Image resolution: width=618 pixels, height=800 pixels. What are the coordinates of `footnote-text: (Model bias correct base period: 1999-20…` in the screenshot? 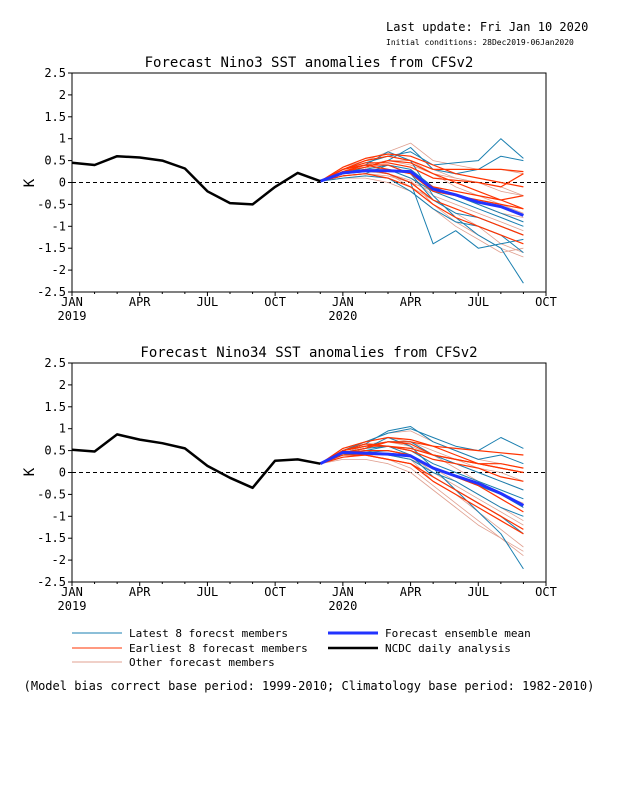 It's located at (309, 686).